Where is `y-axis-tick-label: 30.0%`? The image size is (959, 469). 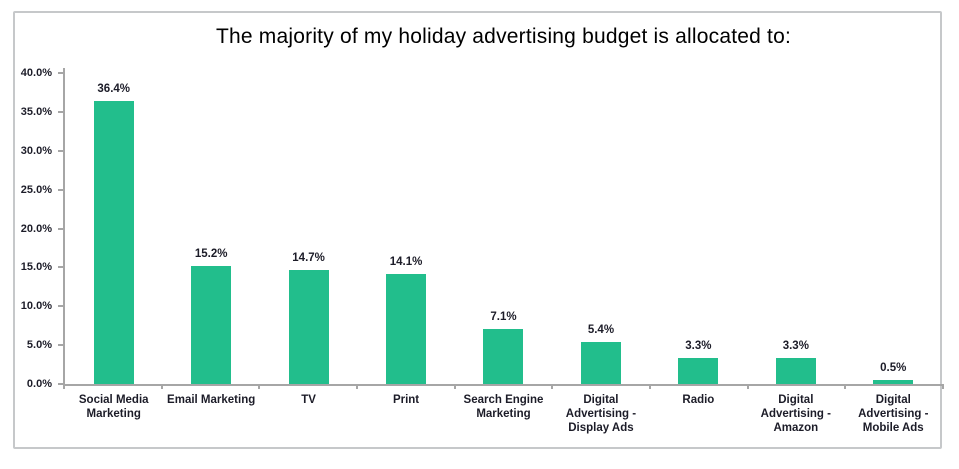 y-axis-tick-label: 30.0% is located at coordinates (36, 150).